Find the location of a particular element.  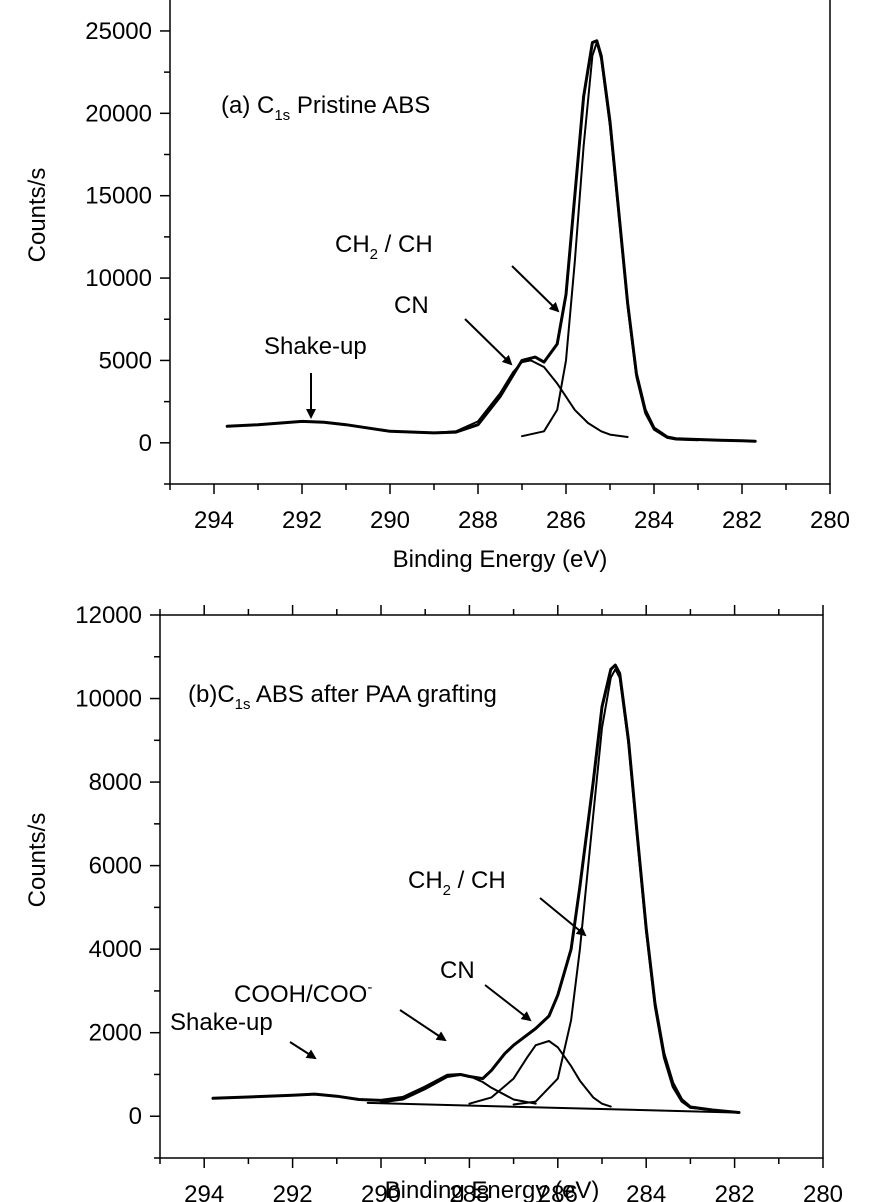

y-tick-label: 8000 is located at coordinates (115, 782).